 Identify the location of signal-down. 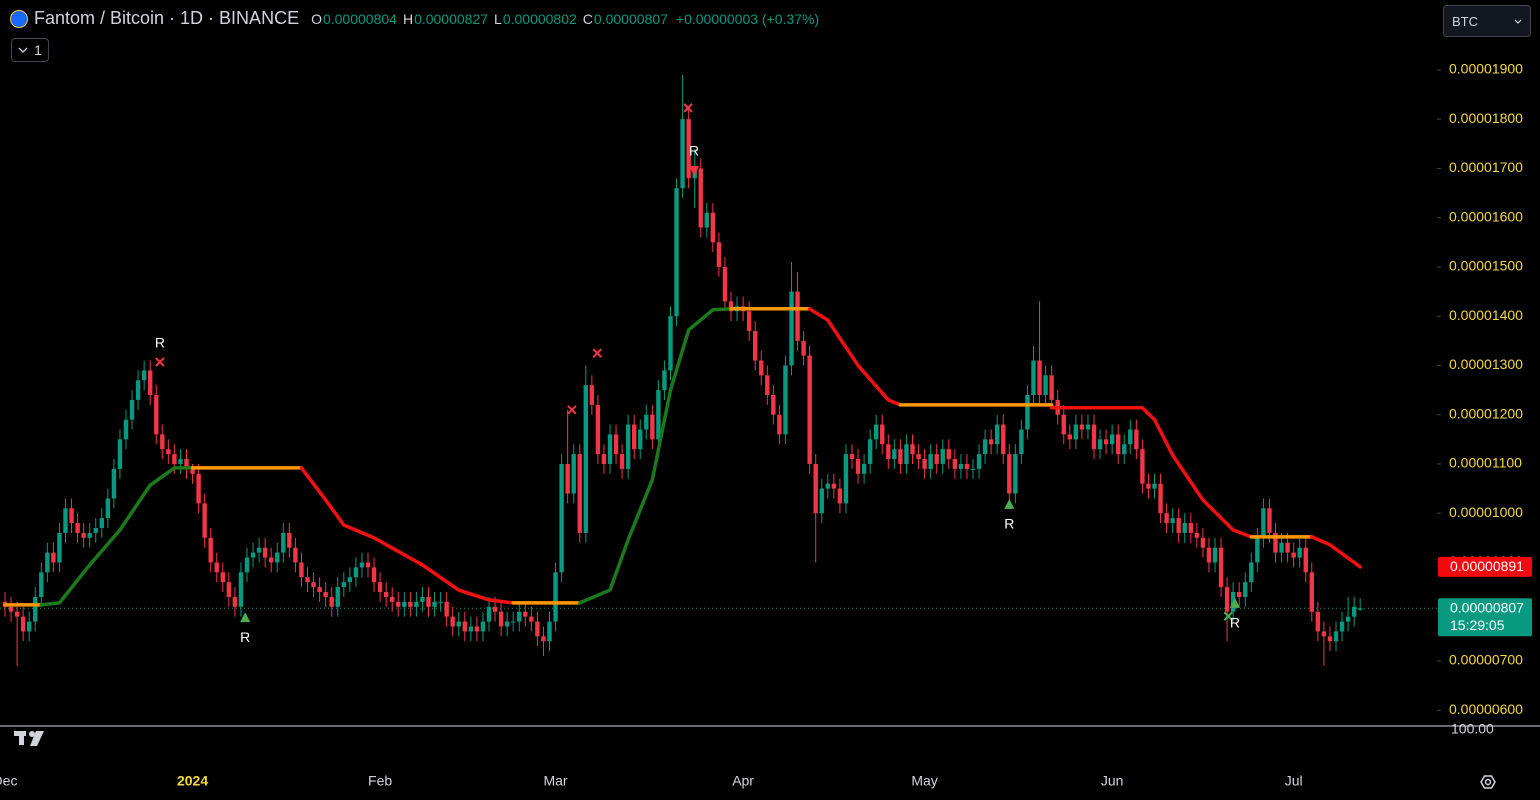
(694, 170).